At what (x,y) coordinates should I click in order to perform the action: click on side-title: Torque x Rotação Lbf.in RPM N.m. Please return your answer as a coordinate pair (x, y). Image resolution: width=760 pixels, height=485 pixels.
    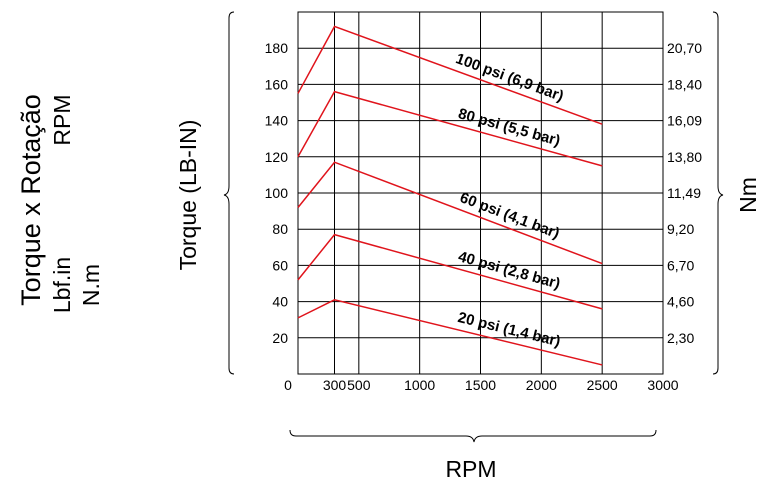
    Looking at the image, I should click on (60, 203).